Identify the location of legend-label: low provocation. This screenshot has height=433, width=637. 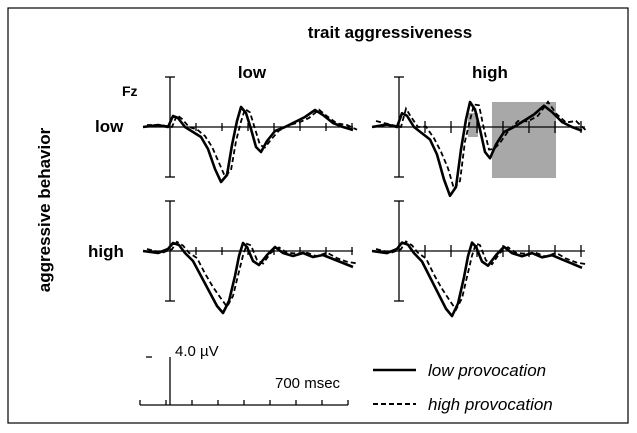
(487, 370).